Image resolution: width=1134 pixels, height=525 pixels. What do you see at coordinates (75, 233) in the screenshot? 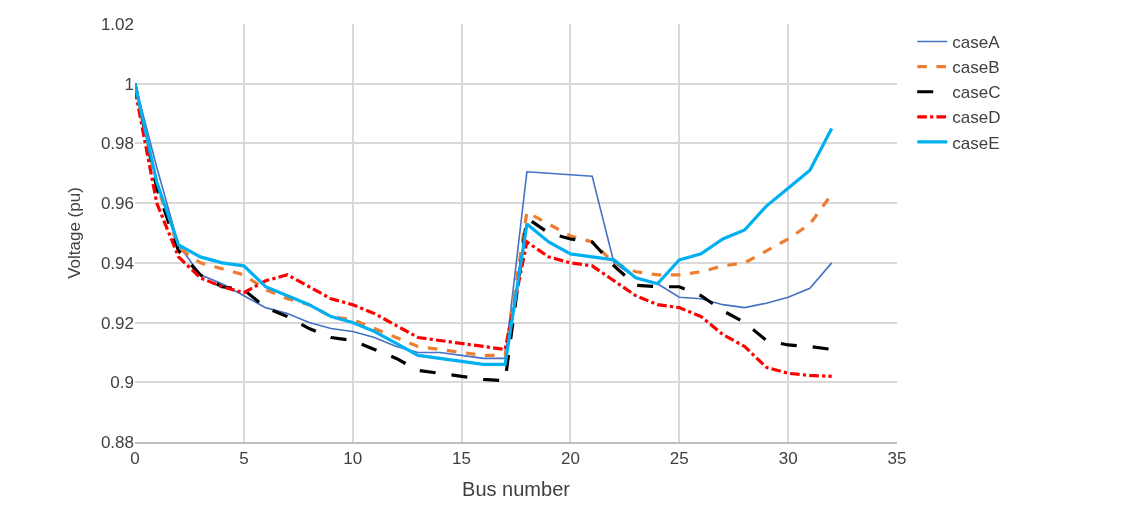
I see `y-axis-title: Voltage (pu)` at bounding box center [75, 233].